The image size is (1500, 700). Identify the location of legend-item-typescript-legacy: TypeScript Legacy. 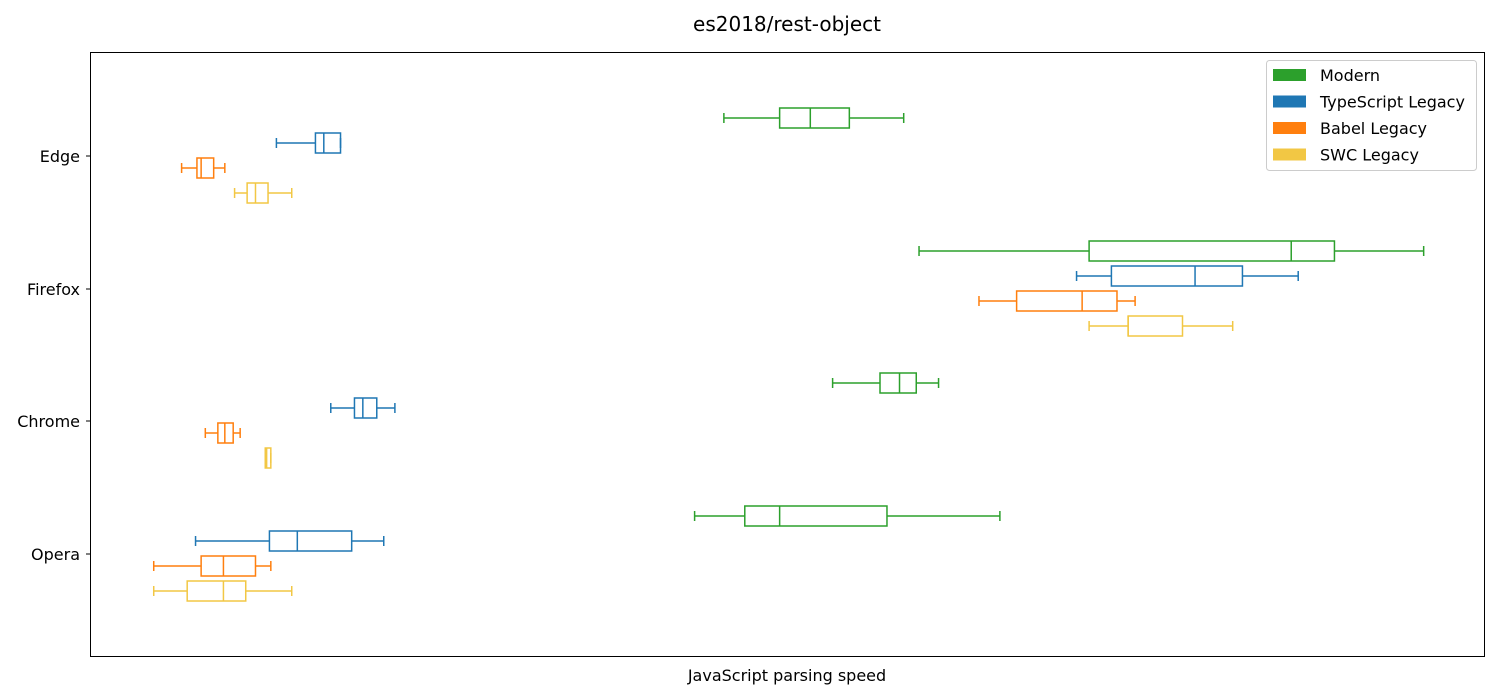
(1369, 102).